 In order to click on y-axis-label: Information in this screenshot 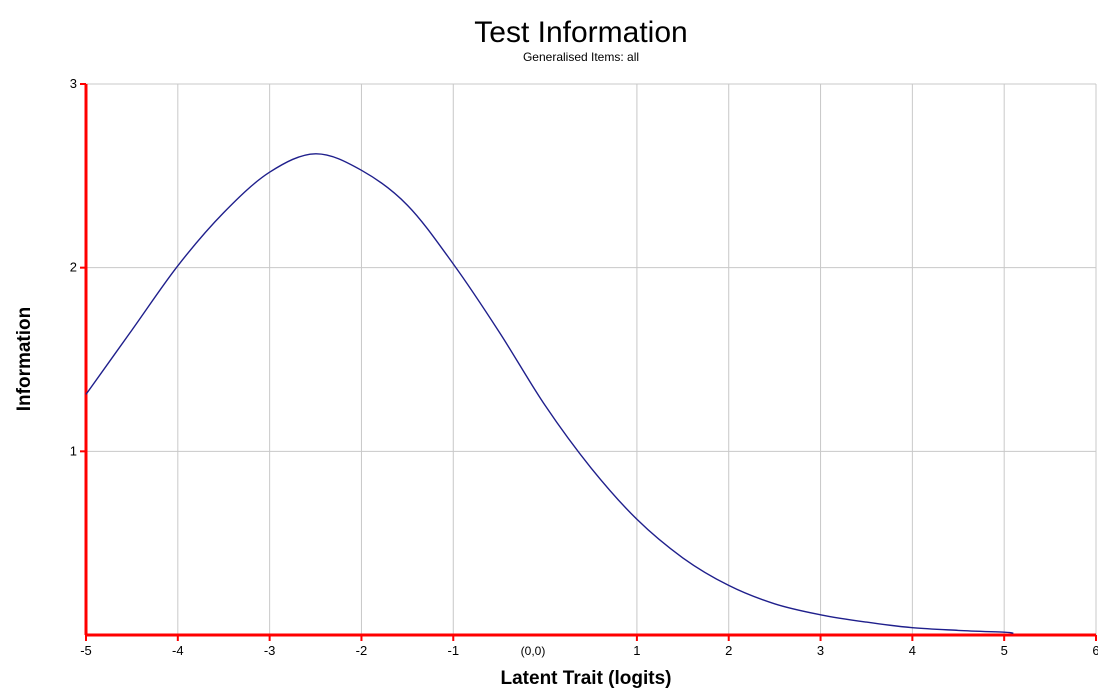, I will do `click(24, 359)`.